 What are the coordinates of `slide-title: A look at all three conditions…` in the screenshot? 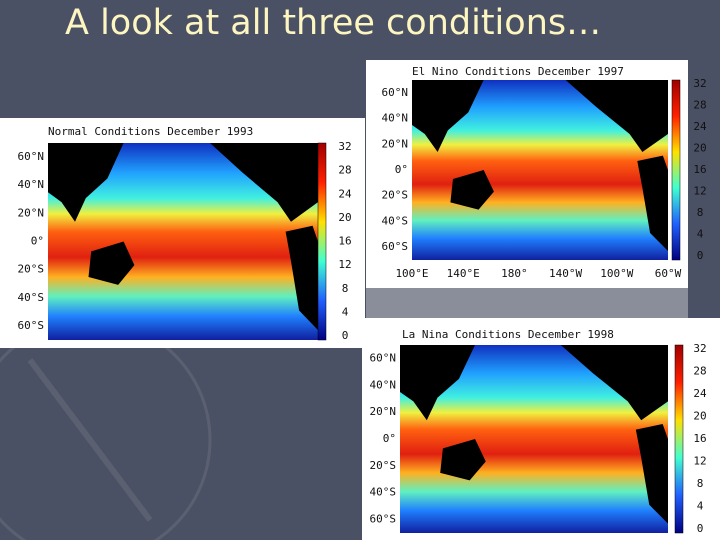 It's located at (333, 23).